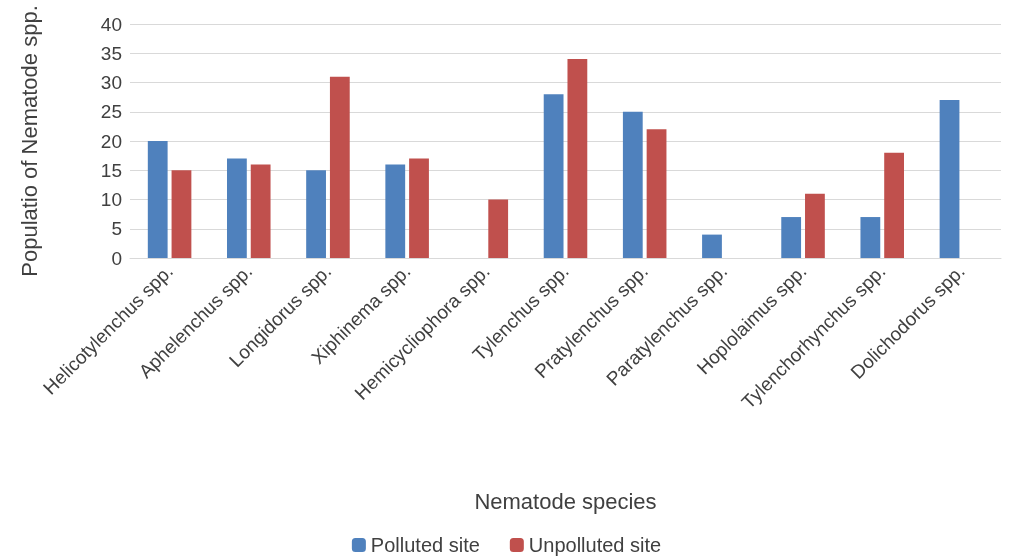  I want to click on y-axis-title: Populatio of Nematode spp., so click(29, 141).